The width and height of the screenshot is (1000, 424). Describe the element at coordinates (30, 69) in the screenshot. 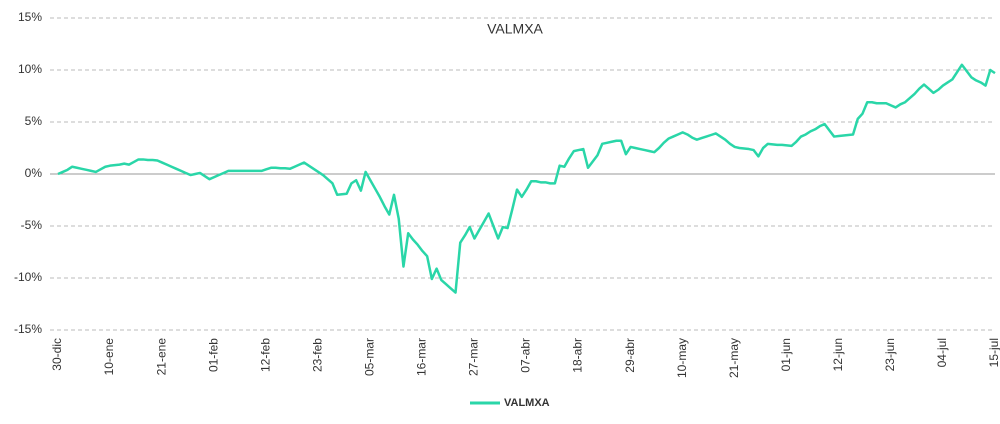

I see `y-tick-label: 10%` at that location.